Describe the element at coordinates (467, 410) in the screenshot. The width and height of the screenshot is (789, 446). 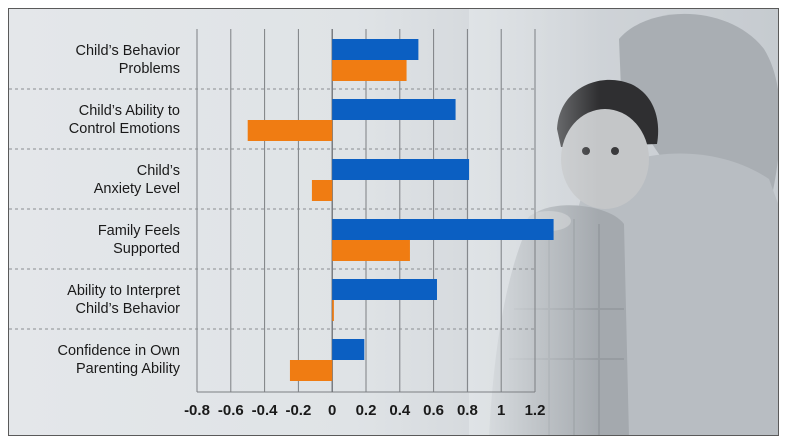
I see `x-tick-label: 0.8` at that location.